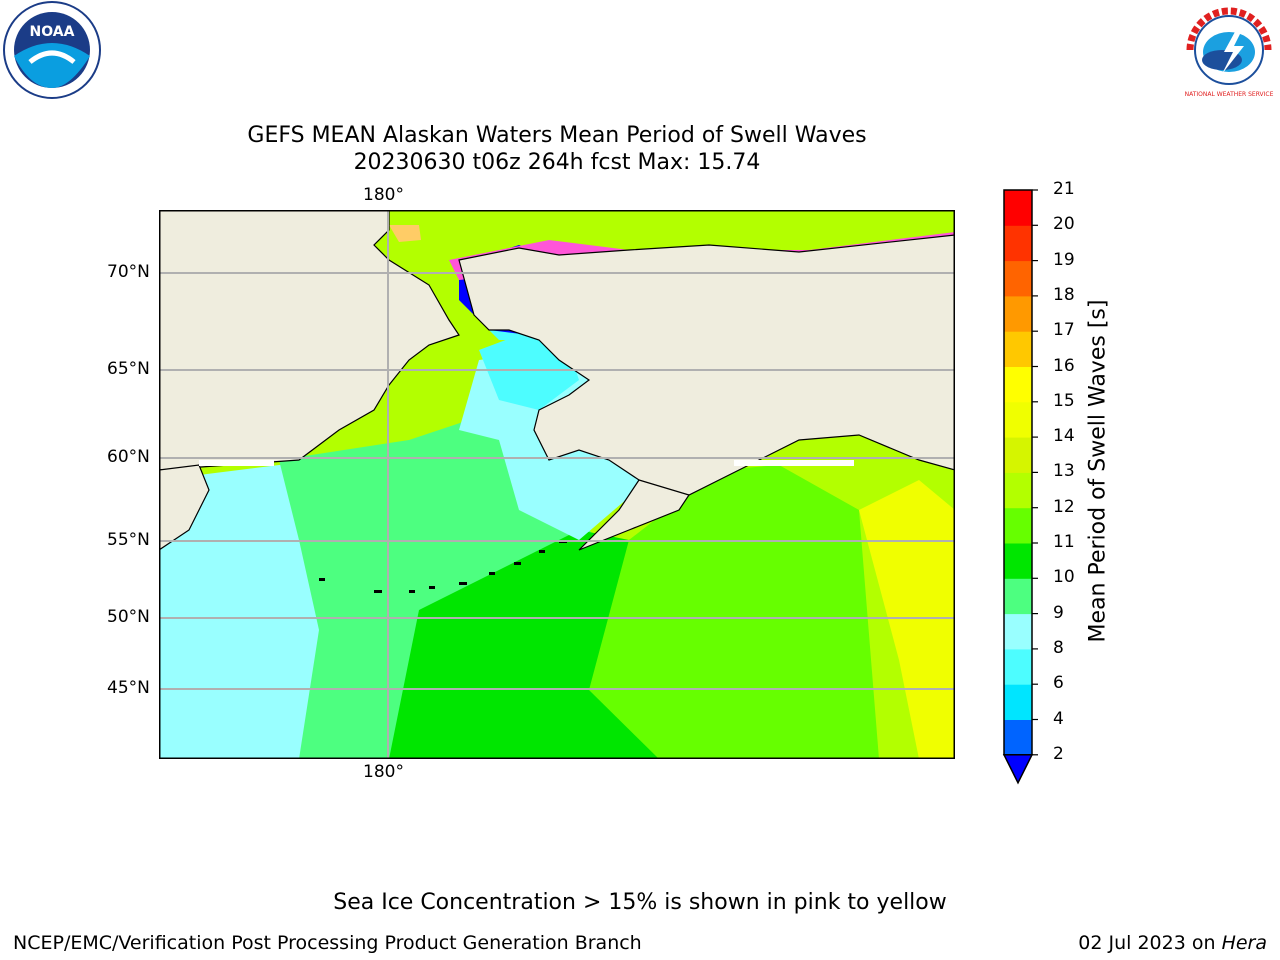  Describe the element at coordinates (1058, 683) in the screenshot. I see `colorbar-tick-label: 6` at that location.